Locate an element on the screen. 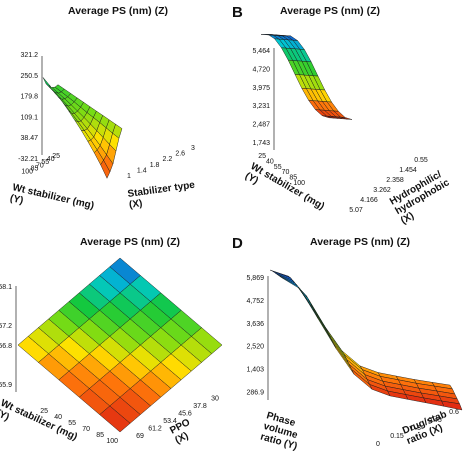  z-tick-label: 57.2 is located at coordinates (6, 326).